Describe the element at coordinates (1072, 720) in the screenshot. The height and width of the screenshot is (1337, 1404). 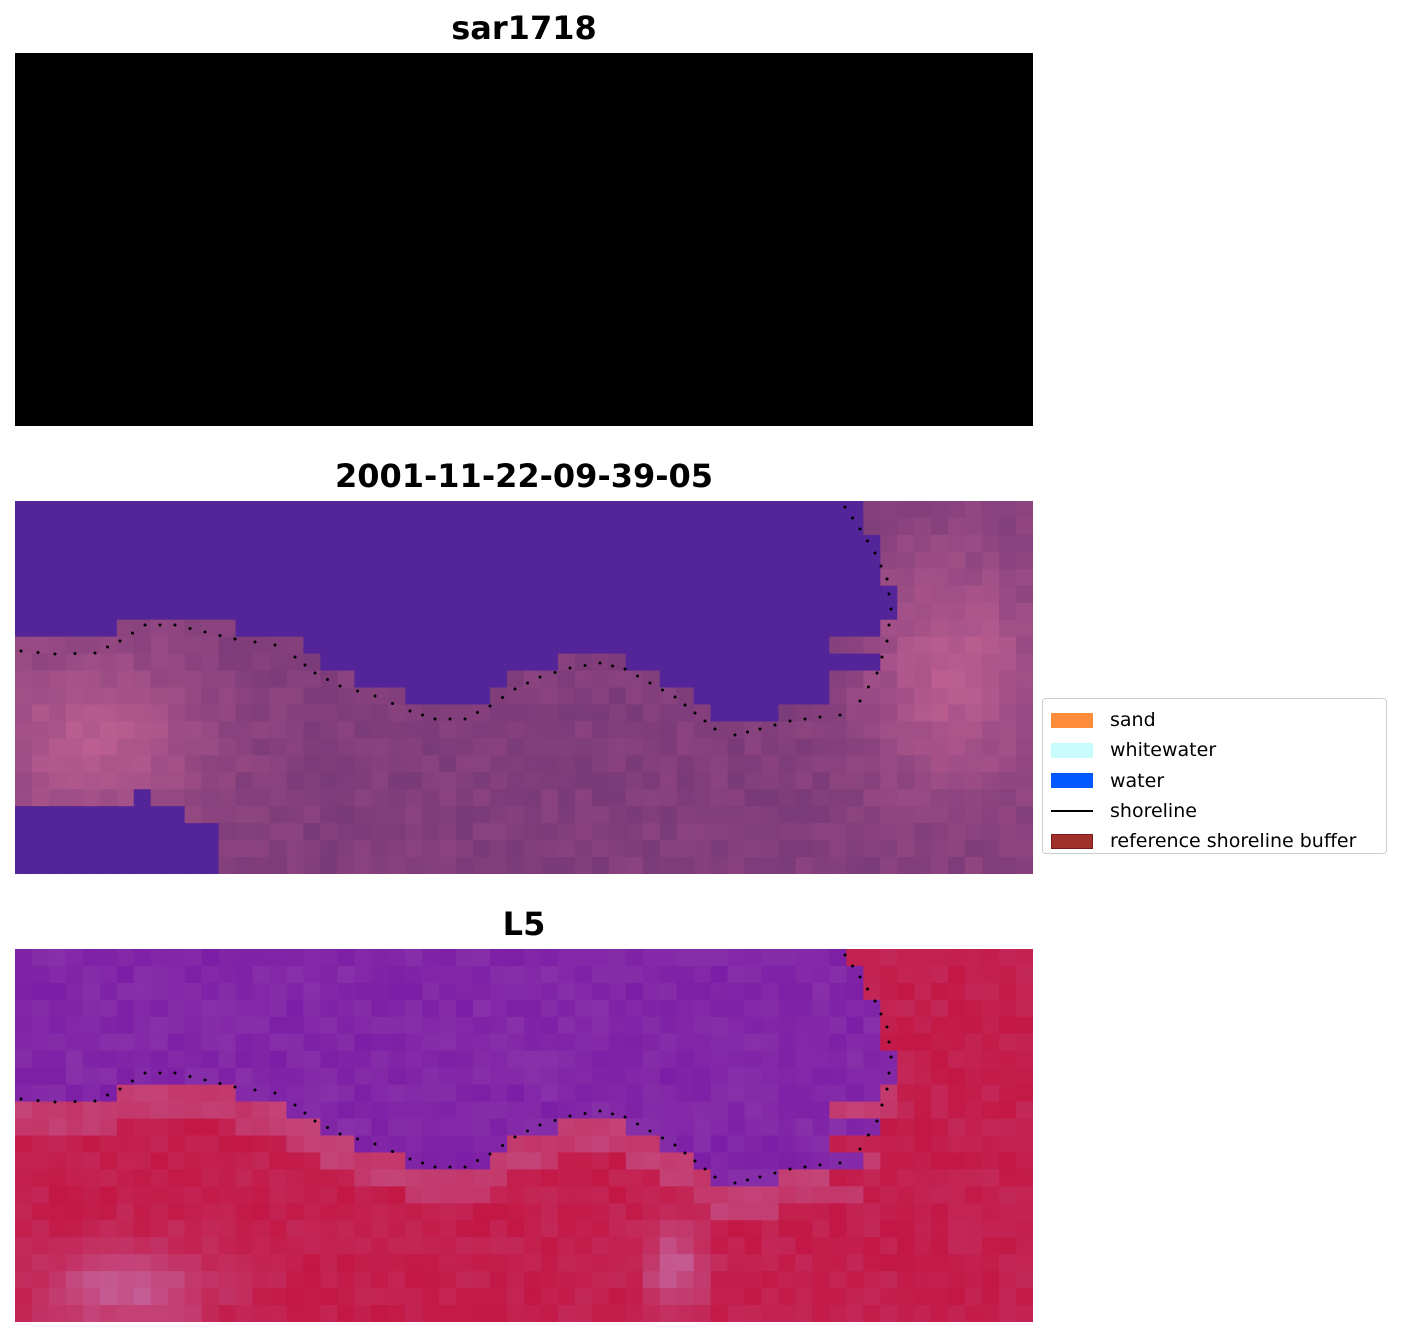
I see `sand-swatch` at that location.